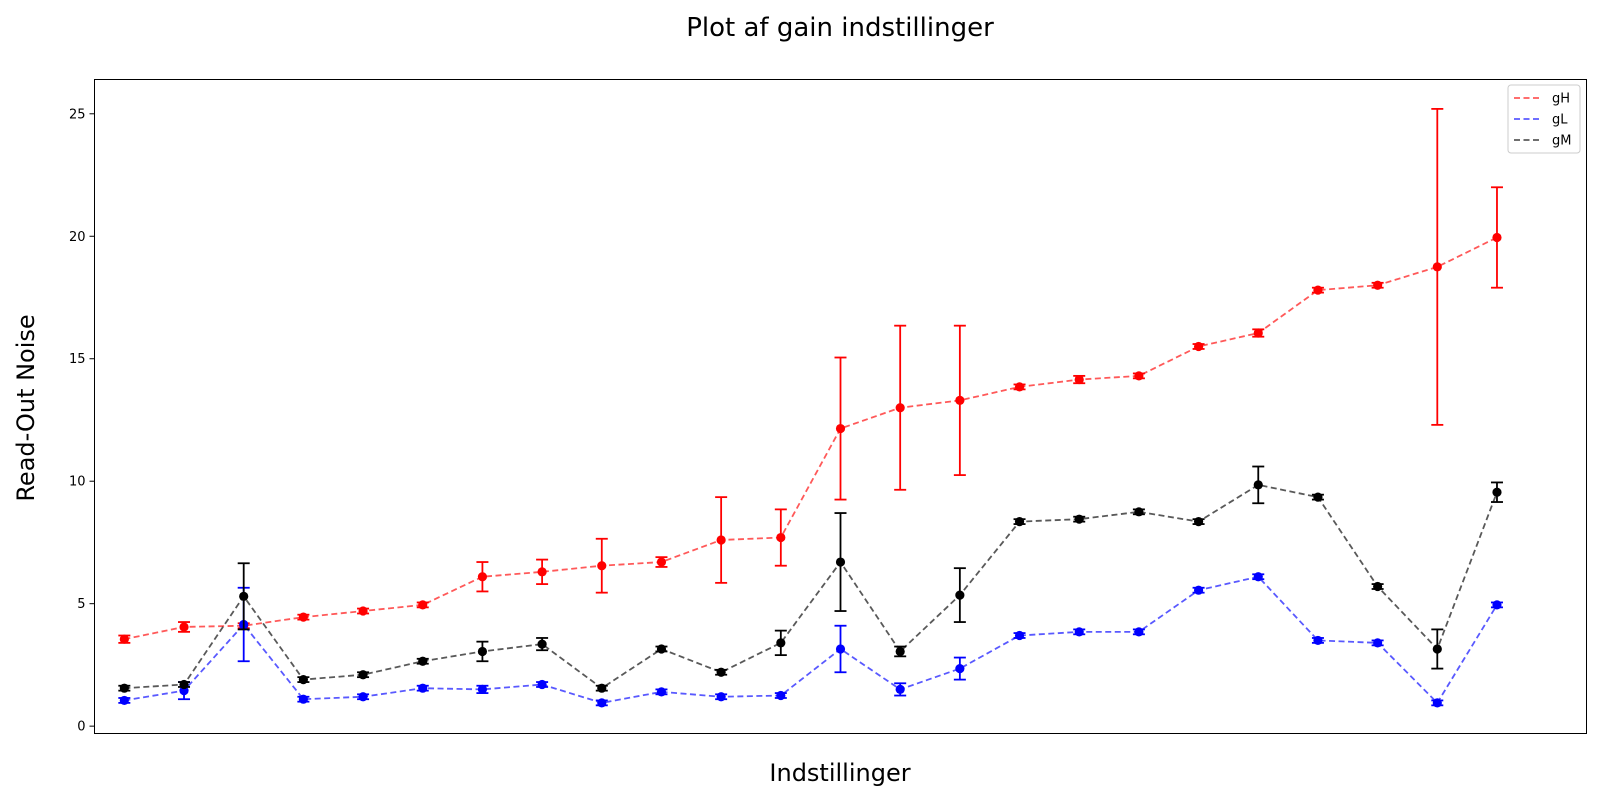 The height and width of the screenshot is (800, 1600). I want to click on legend-label-gM: gM, so click(1561, 141).